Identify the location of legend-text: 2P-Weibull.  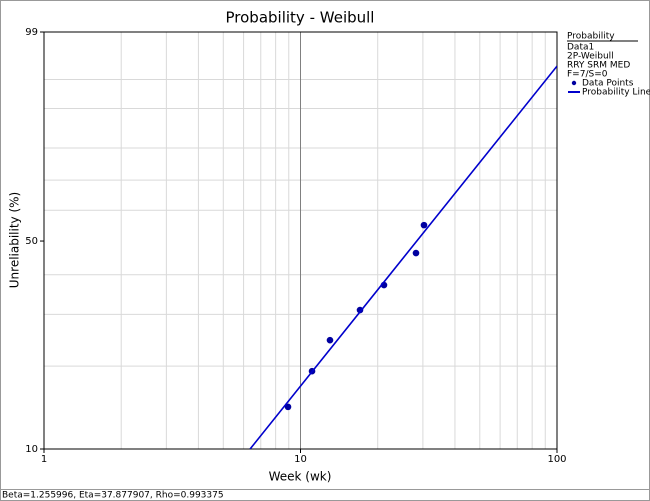
(590, 57).